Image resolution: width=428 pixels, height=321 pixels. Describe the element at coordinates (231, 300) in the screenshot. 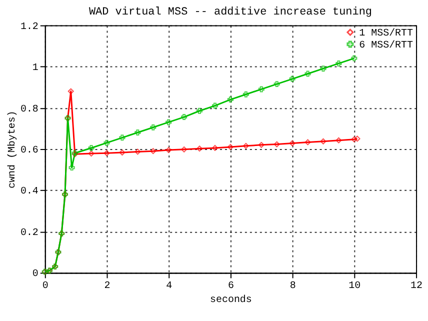

I see `x-axis-title: seconds` at that location.